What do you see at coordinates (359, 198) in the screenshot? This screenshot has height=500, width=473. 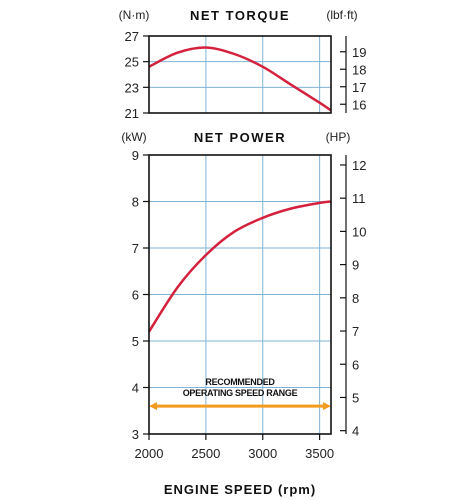 I see `right-tick-label: 11` at bounding box center [359, 198].